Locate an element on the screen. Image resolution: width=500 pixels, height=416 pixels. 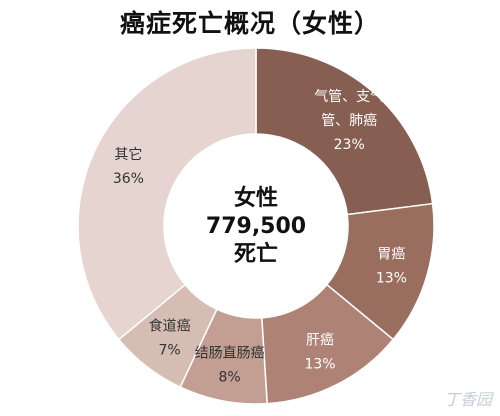
slice-value-label-5: 36% is located at coordinates (128, 179).